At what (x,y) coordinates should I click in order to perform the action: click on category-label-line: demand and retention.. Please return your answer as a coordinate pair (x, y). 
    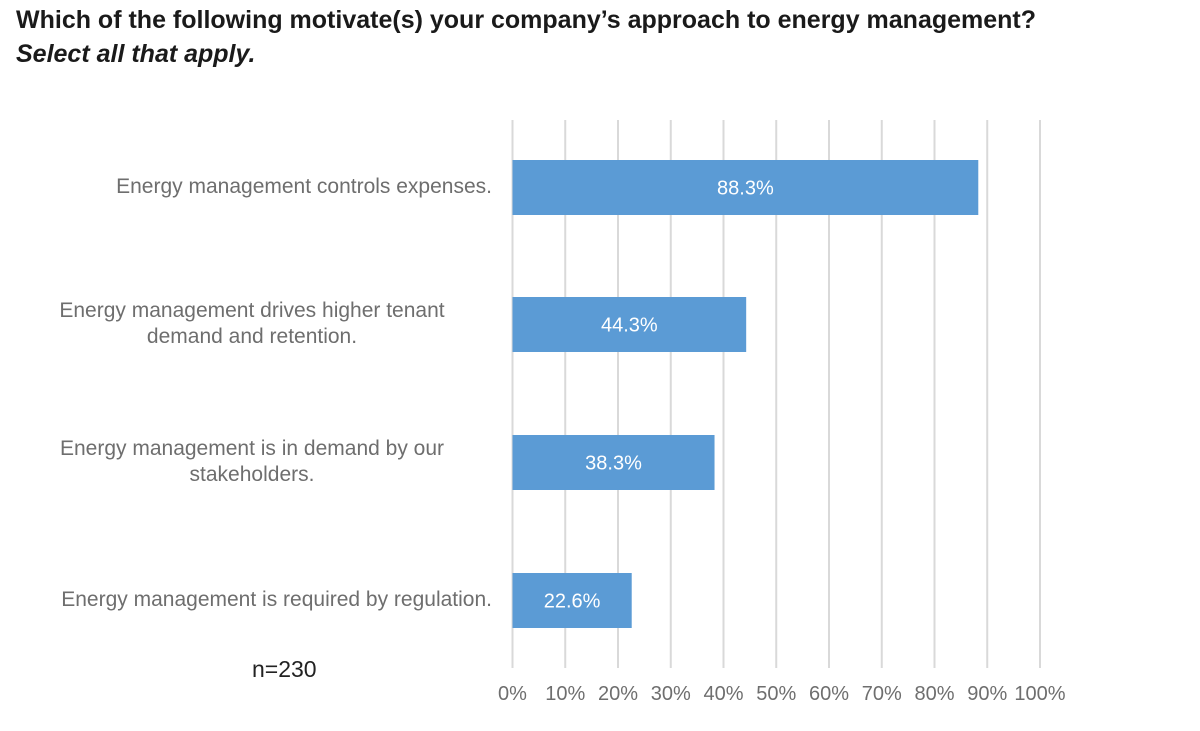
    Looking at the image, I should click on (252, 336).